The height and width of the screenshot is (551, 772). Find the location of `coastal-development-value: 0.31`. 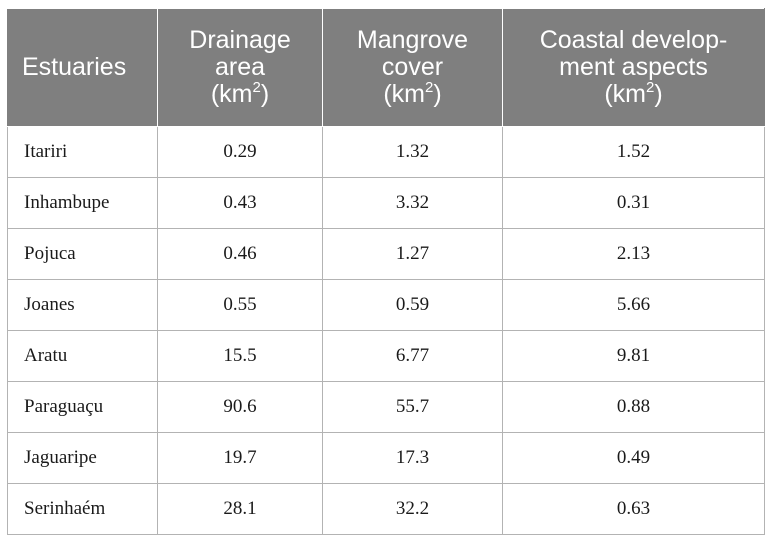

coastal-development-value: 0.31 is located at coordinates (633, 203).